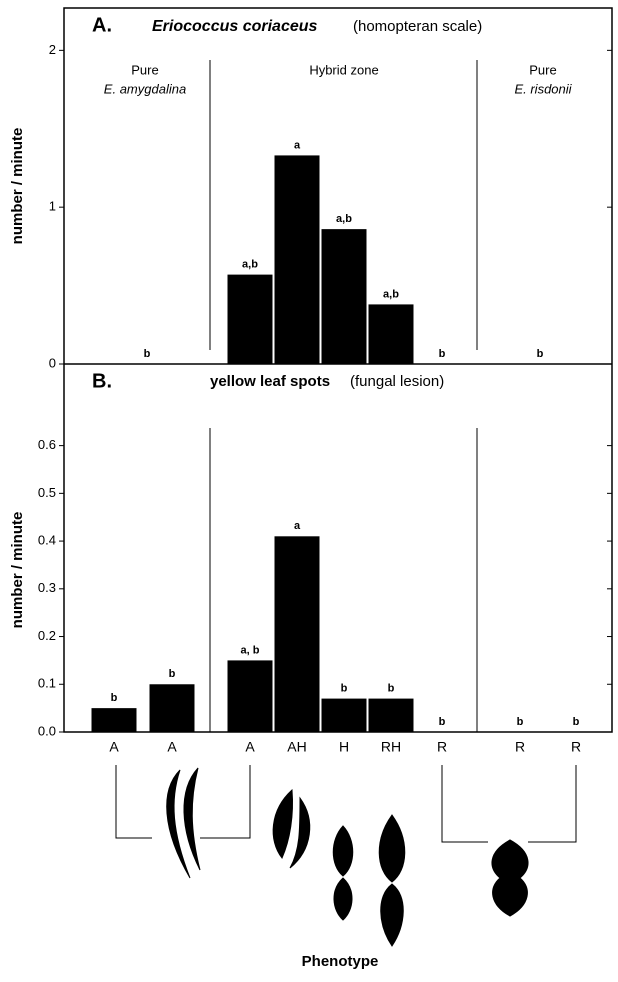 The image size is (618, 982). Describe the element at coordinates (344, 747) in the screenshot. I see `x-tick-label: H` at that location.